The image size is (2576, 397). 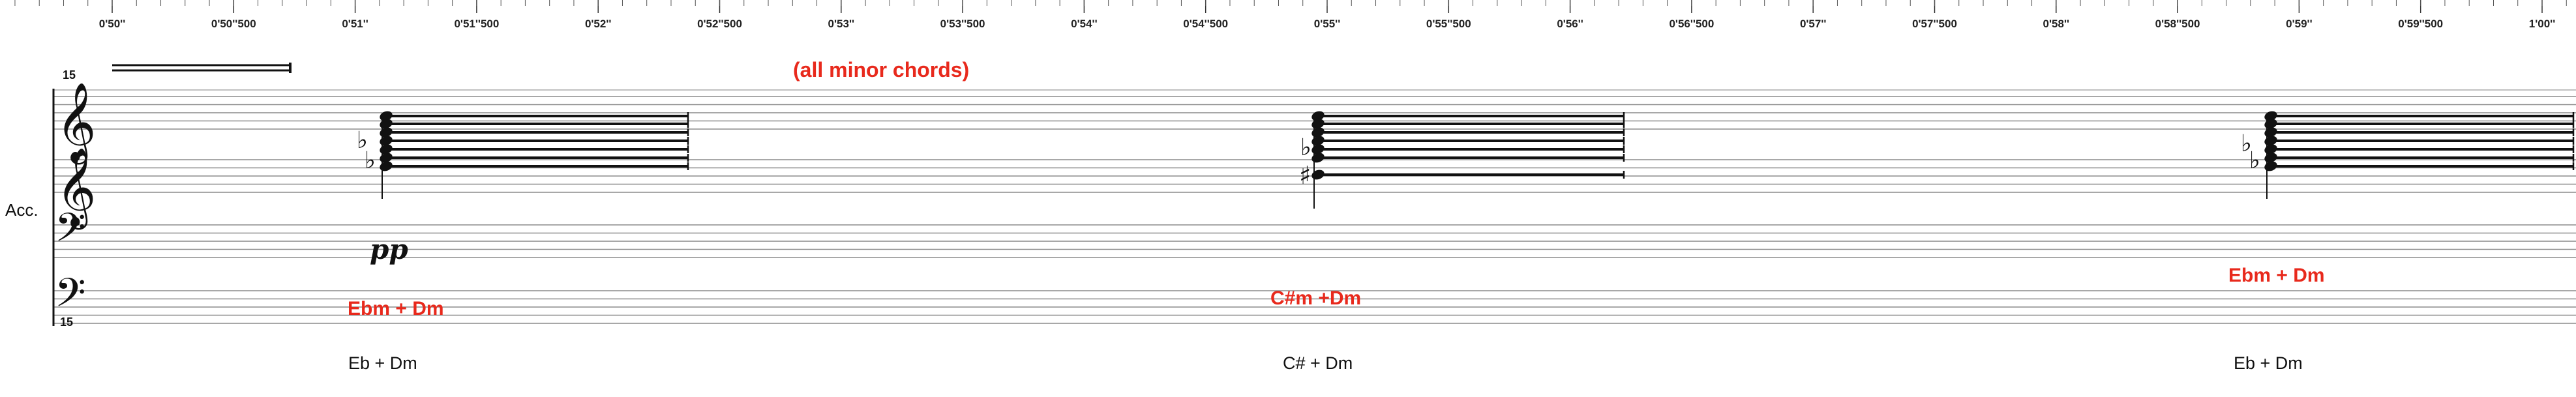 I want to click on dynamic-marking: pp, so click(x=389, y=249).